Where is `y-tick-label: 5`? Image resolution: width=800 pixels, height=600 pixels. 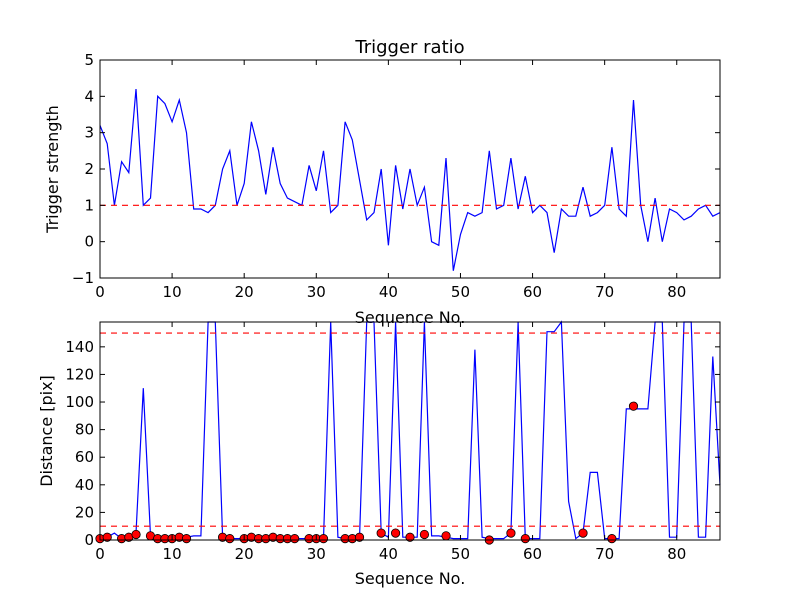
y-tick-label: 5 is located at coordinates (89, 60).